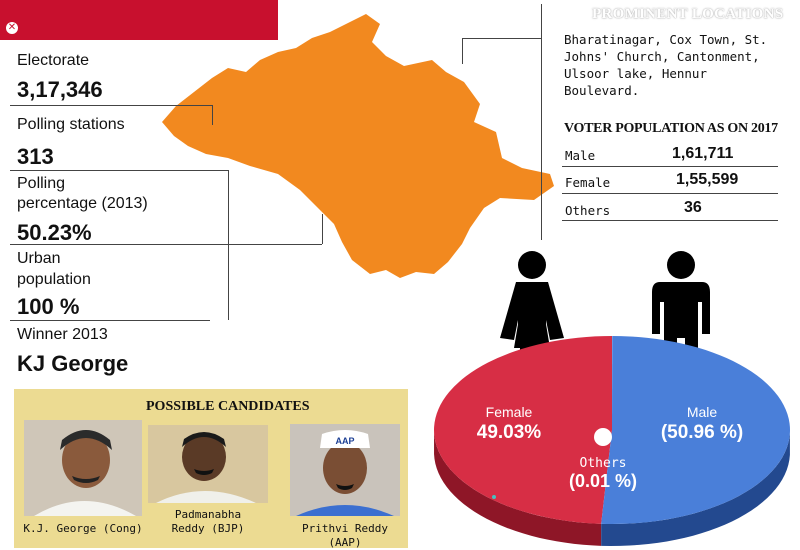 The height and width of the screenshot is (550, 800). I want to click on candidate-photo-padmanabha, so click(208, 464).